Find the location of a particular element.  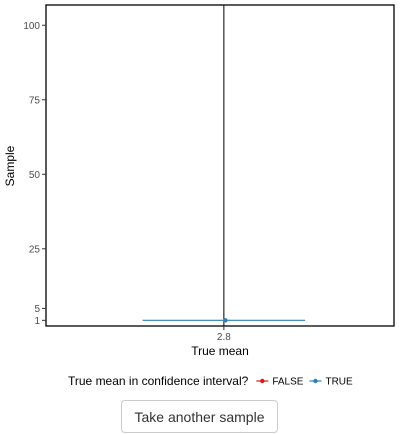

y-tick-label: 50 is located at coordinates (35, 175).